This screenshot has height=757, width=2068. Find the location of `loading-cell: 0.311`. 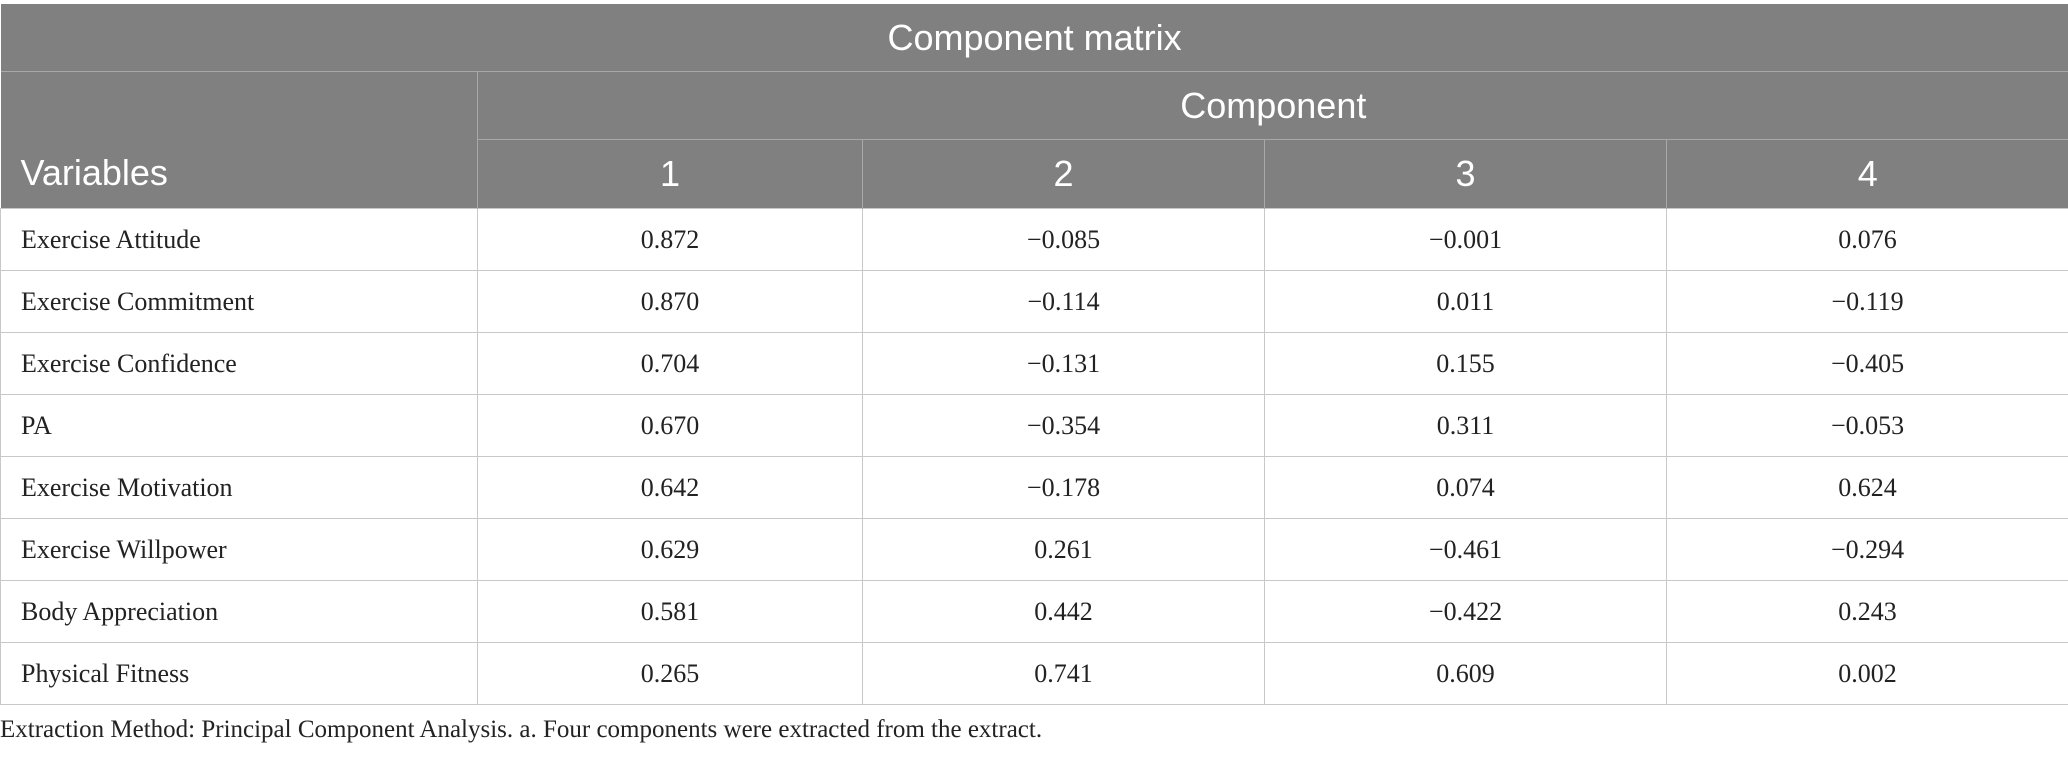

loading-cell: 0.311 is located at coordinates (1465, 425).